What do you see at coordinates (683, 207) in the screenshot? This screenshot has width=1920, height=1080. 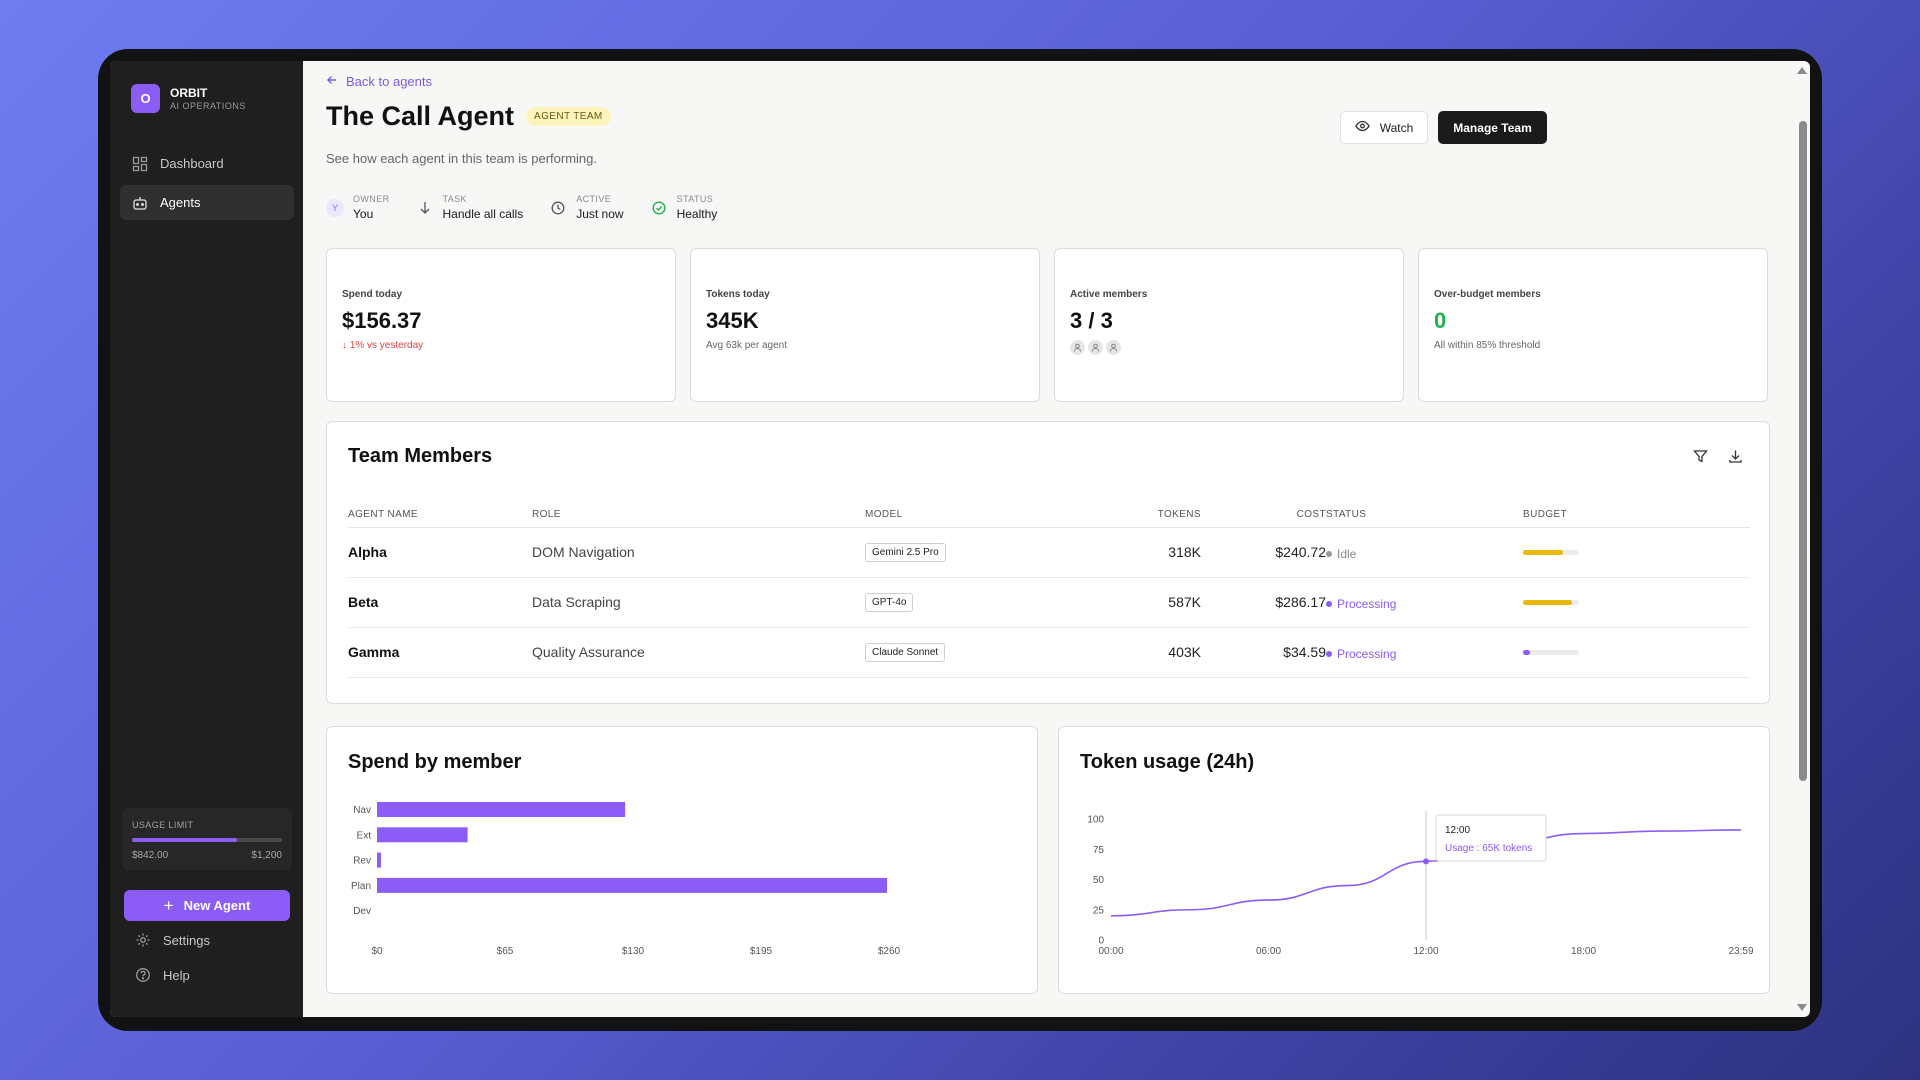 I see `meta-status: STATUS Healthy` at bounding box center [683, 207].